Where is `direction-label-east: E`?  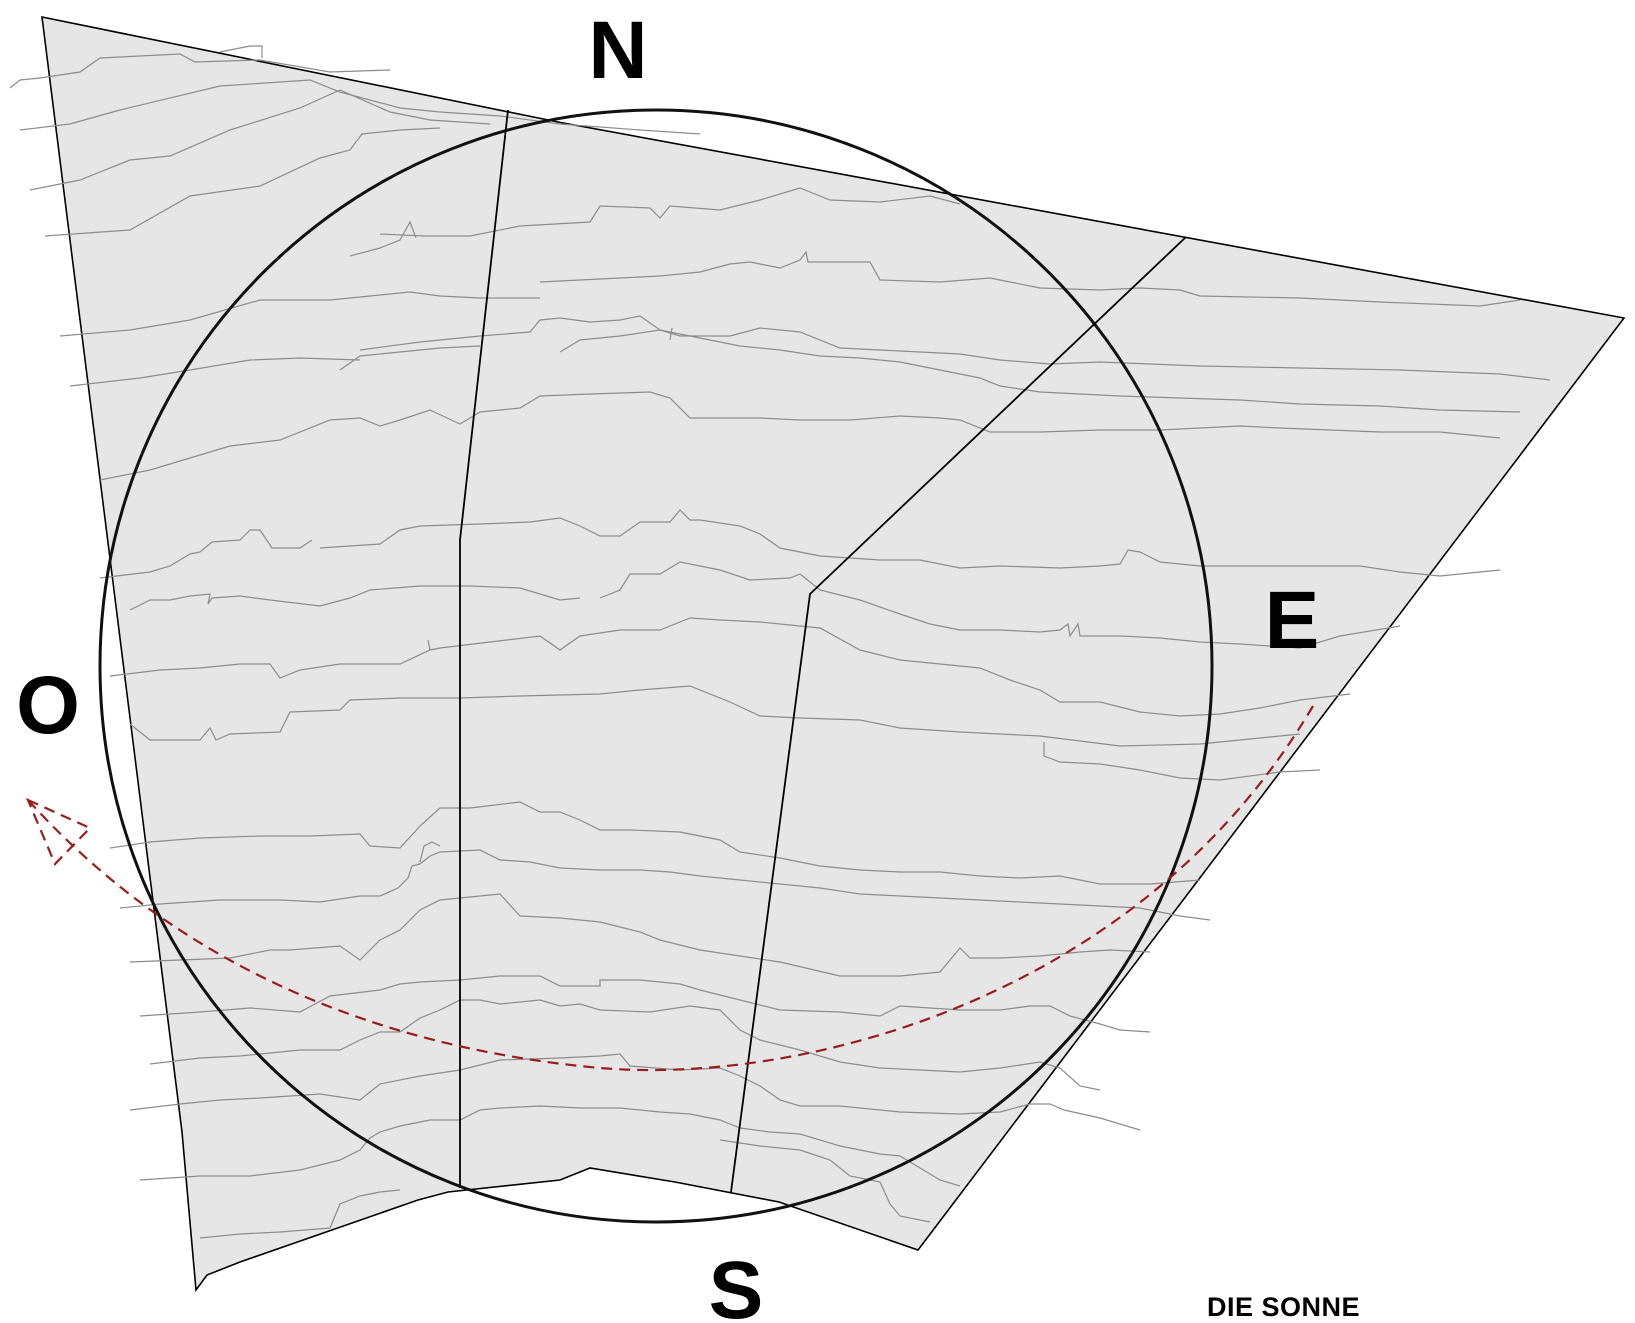
direction-label-east: E is located at coordinates (1292, 620).